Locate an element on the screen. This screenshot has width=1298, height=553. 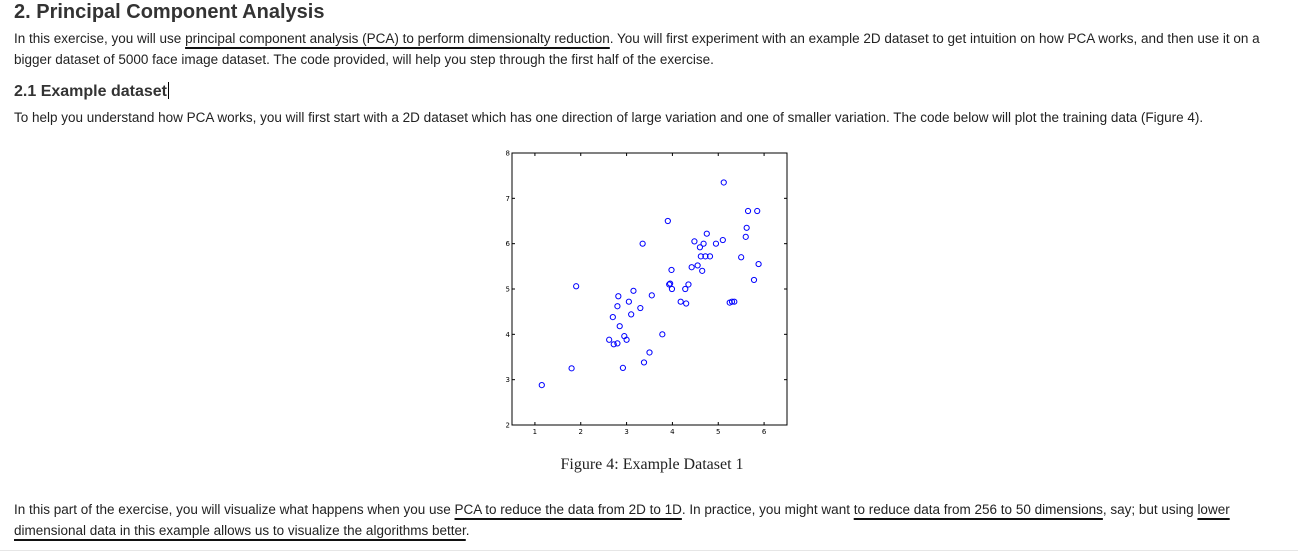
y-tick-label: 7 is located at coordinates (508, 199).